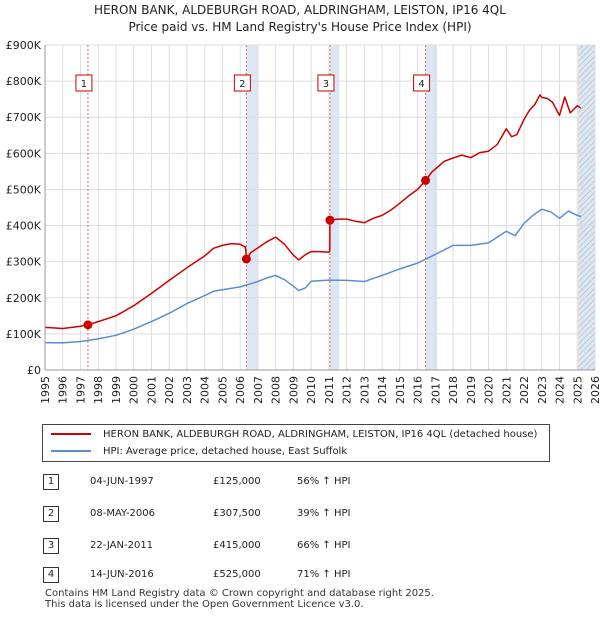  Describe the element at coordinates (51, 546) in the screenshot. I see `sale-number-badge: 3` at that location.